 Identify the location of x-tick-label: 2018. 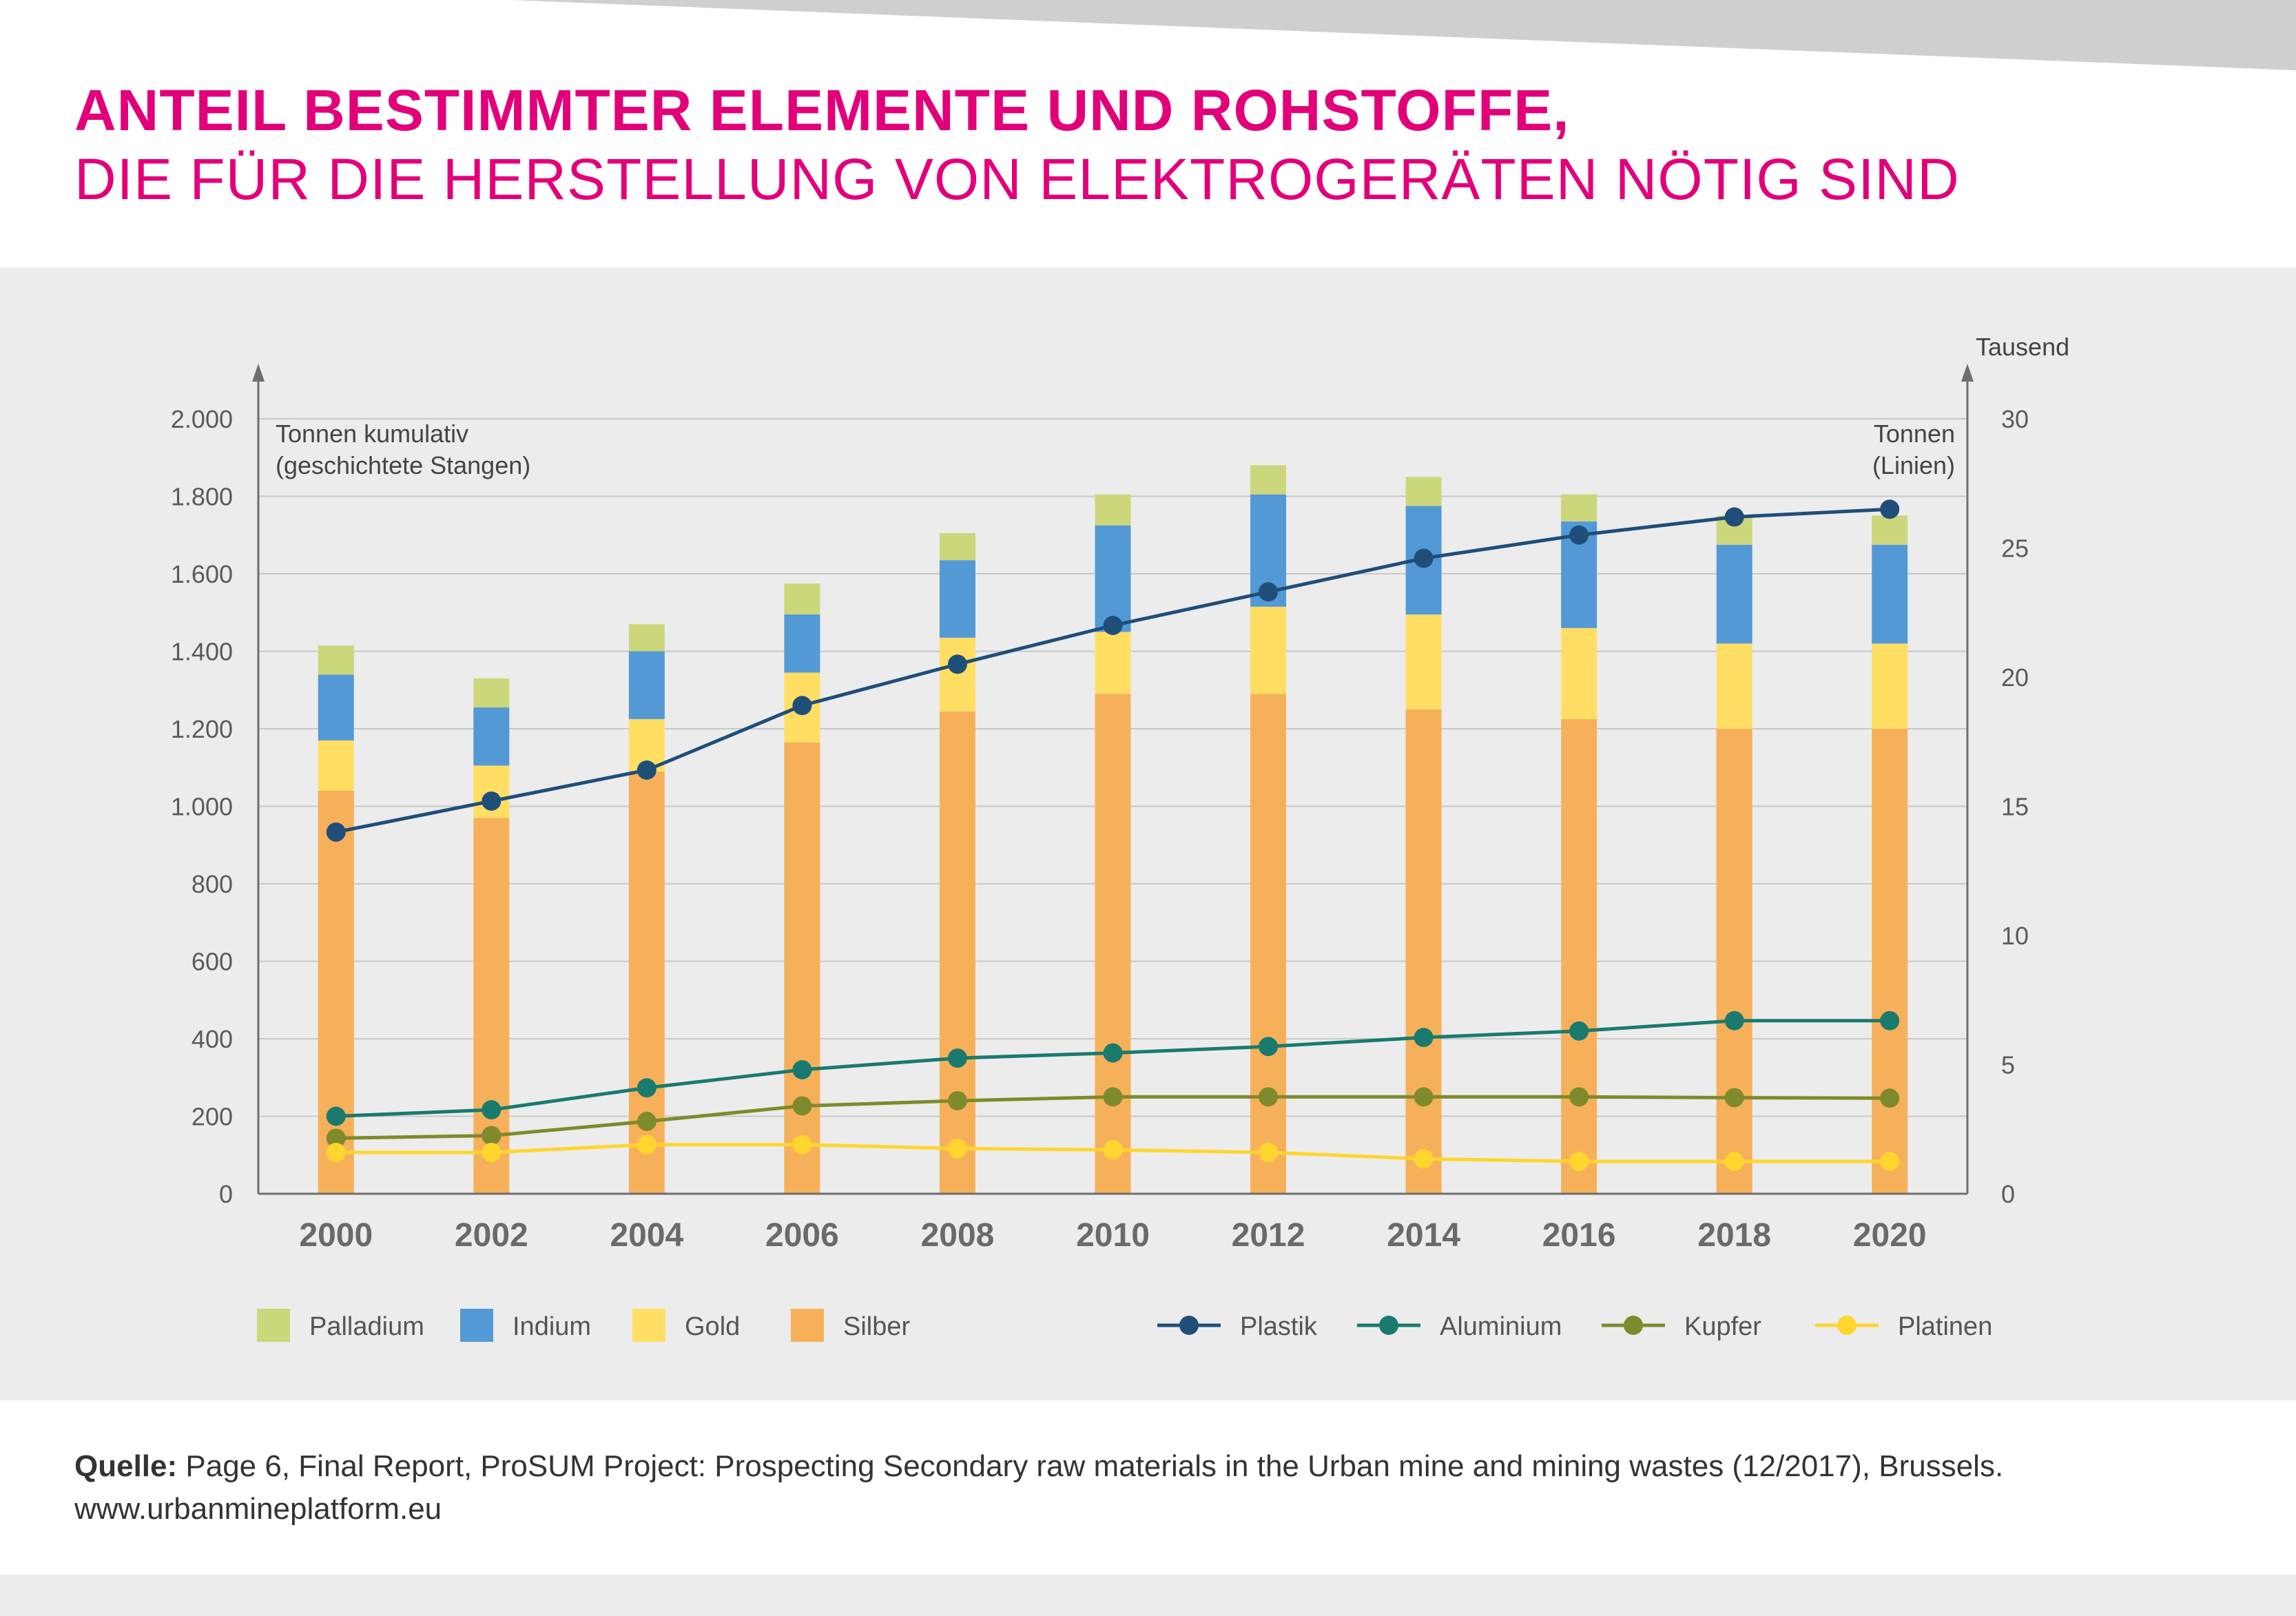
(1734, 1236).